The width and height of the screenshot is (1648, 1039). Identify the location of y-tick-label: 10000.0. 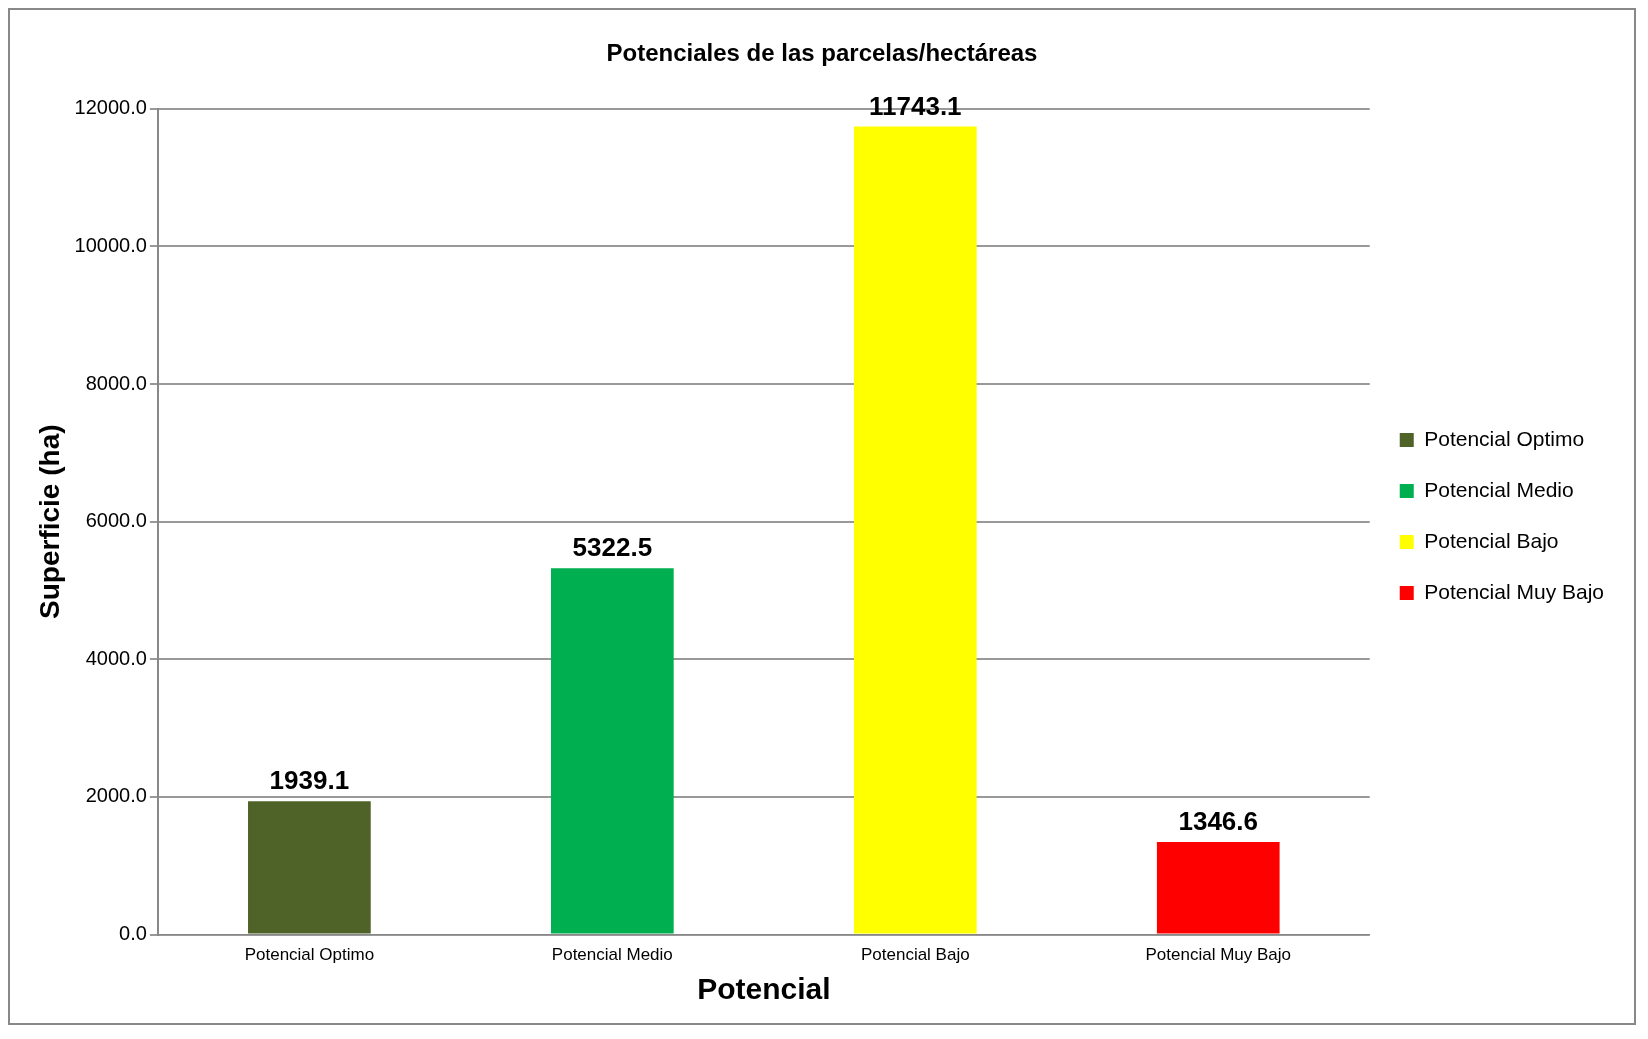
(110, 244).